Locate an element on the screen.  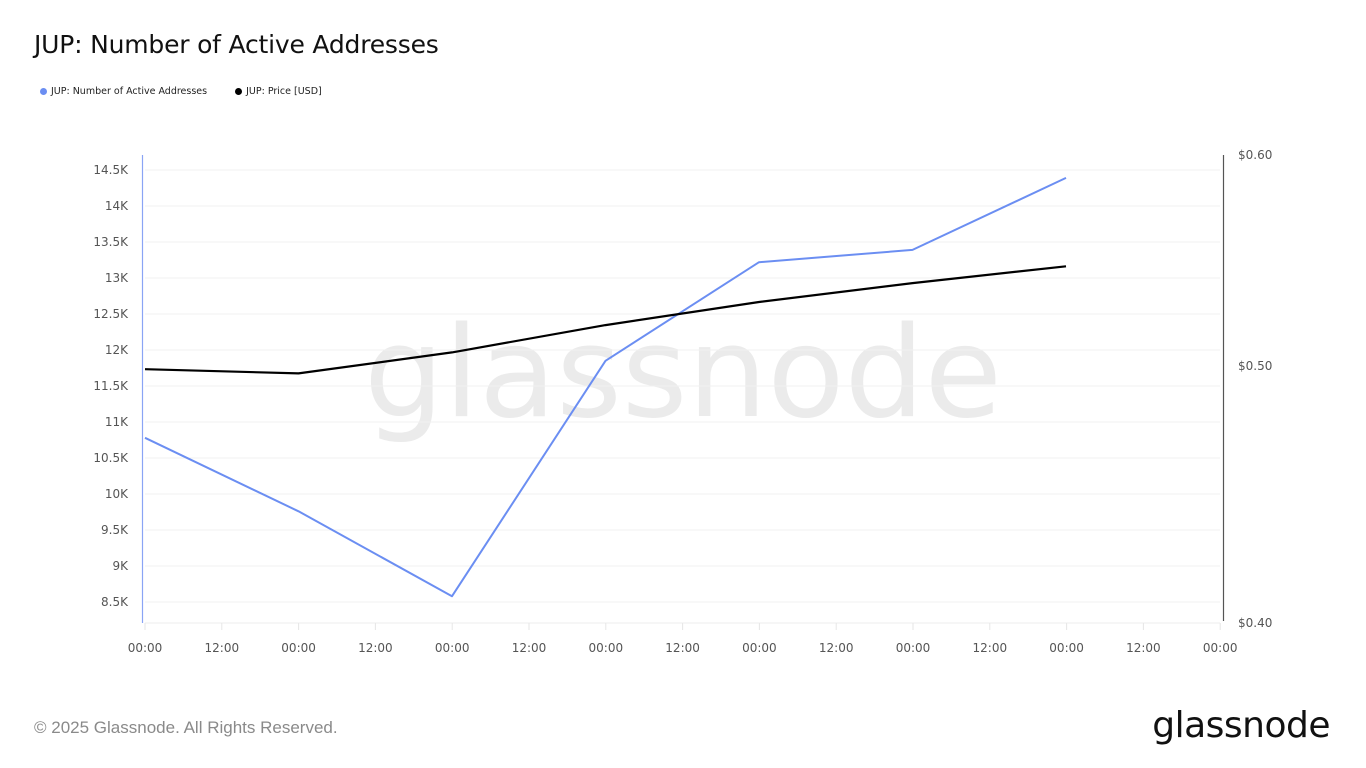
glassnode-logo: glassnode is located at coordinates (1241, 725).